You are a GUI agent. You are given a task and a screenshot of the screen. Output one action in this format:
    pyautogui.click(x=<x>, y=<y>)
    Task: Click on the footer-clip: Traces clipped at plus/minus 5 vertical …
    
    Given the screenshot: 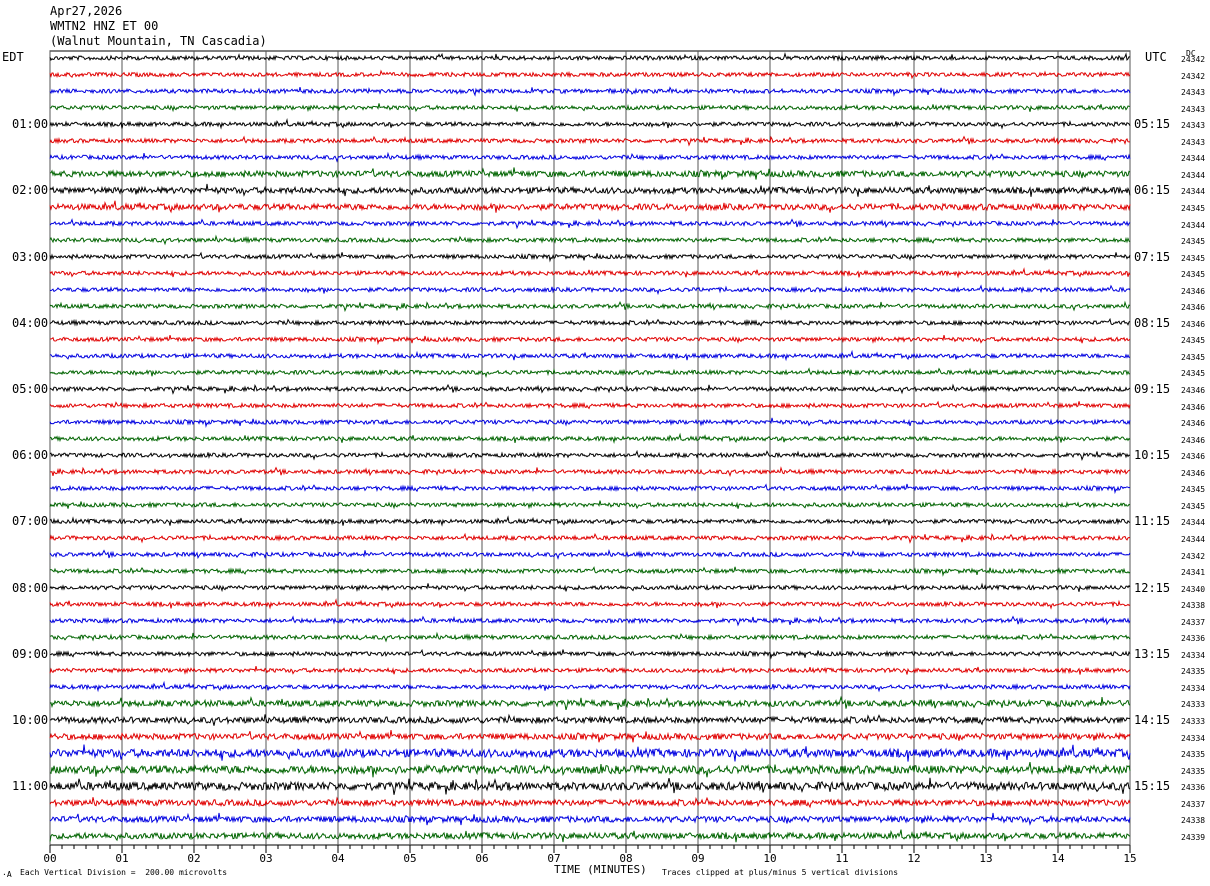 What is the action you would take?
    pyautogui.click(x=780, y=872)
    